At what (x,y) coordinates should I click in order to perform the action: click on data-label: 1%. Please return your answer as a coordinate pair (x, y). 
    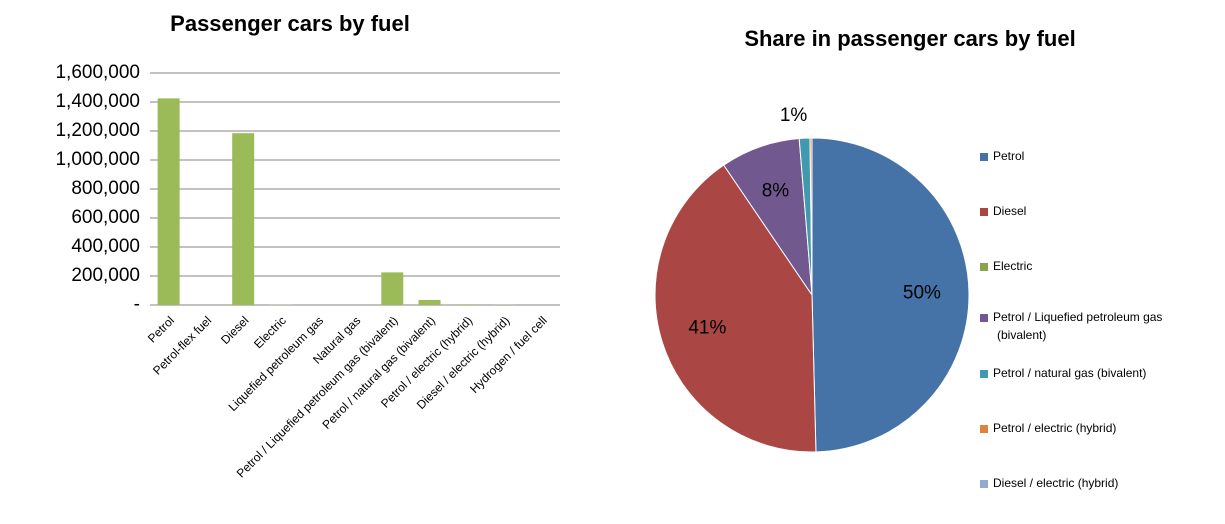
    Looking at the image, I should click on (794, 115).